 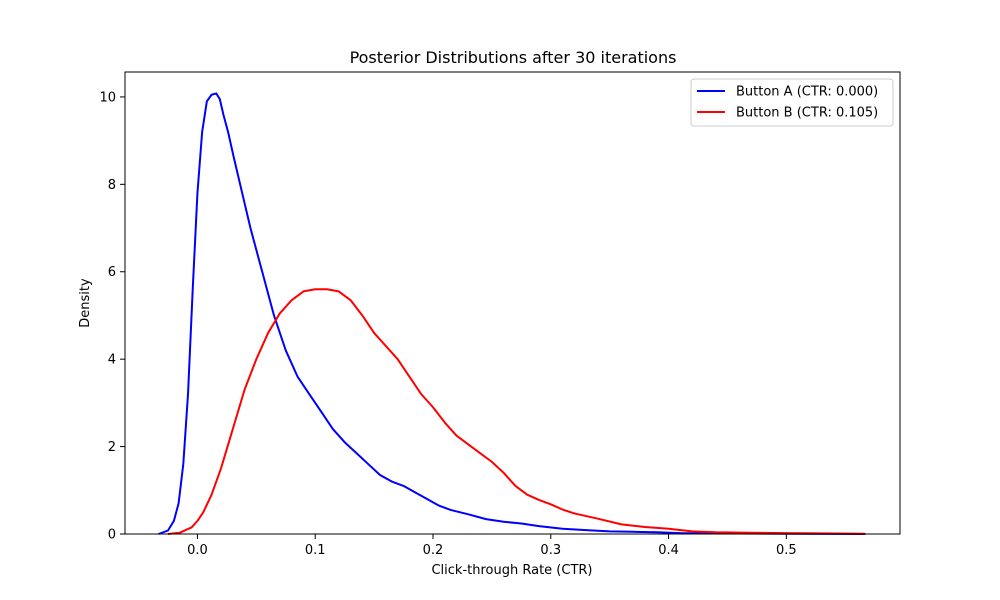 What do you see at coordinates (433, 550) in the screenshot?
I see `x-tick-label: 0.2` at bounding box center [433, 550].